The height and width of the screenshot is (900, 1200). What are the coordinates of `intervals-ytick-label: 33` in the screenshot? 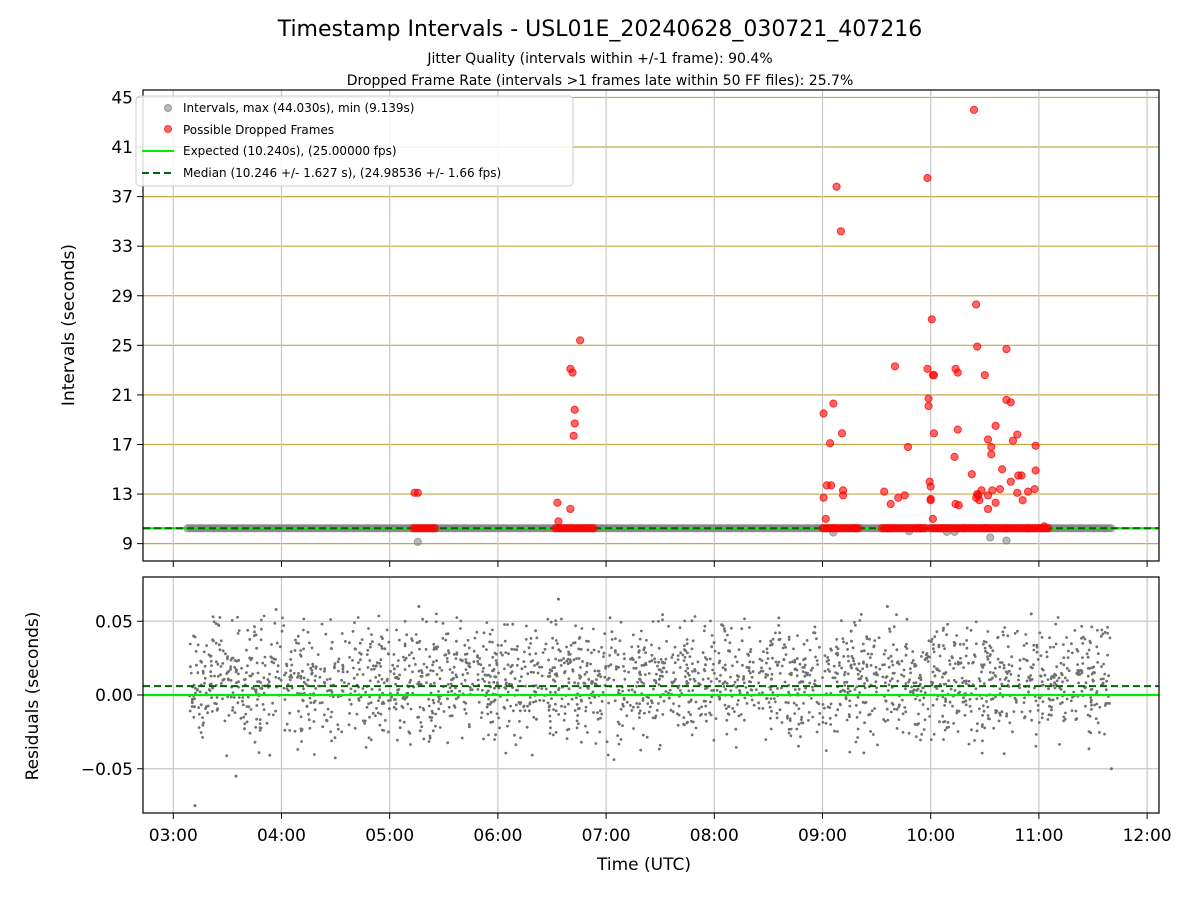 It's located at (122, 247).